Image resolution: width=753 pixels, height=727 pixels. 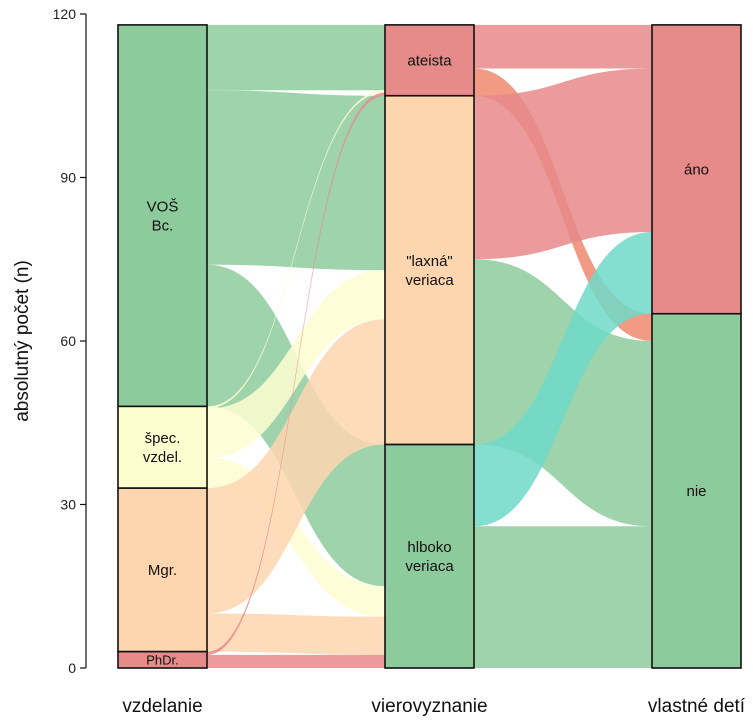 What do you see at coordinates (68, 505) in the screenshot?
I see `y-tick-label: 30` at bounding box center [68, 505].